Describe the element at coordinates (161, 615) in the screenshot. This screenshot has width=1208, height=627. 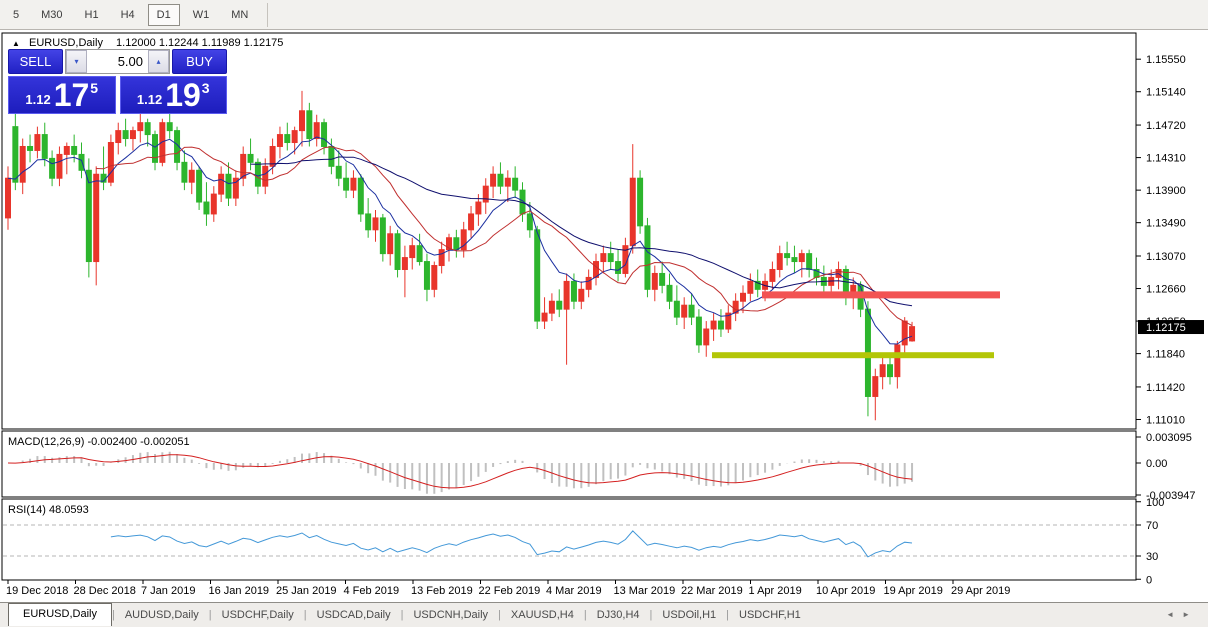
I see `chart-tab-audusddaily: AUDUSD,Daily` at that location.